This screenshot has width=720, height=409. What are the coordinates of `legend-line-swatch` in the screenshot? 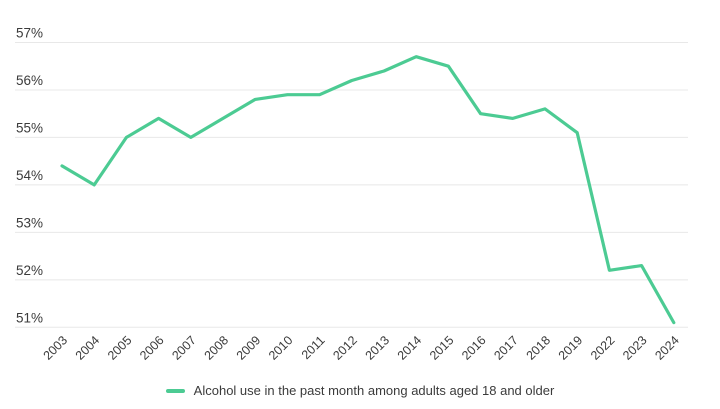 It's located at (175, 390).